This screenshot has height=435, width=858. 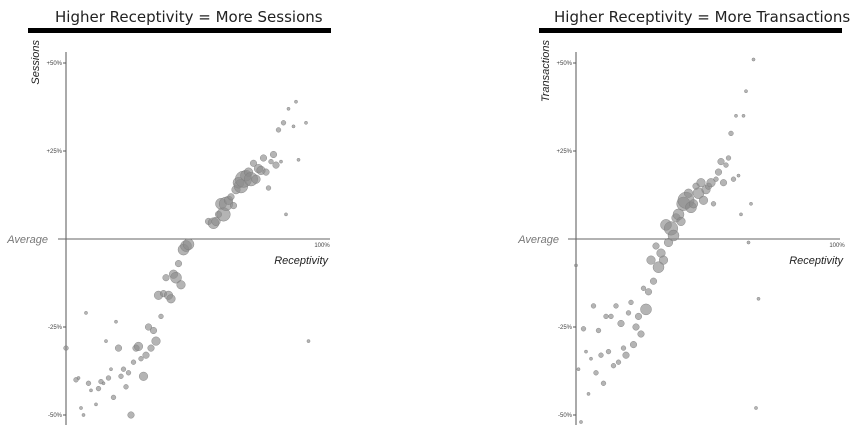 What do you see at coordinates (189, 17) in the screenshot?
I see `chart-title: Higher Receptivity = More Sessions` at bounding box center [189, 17].